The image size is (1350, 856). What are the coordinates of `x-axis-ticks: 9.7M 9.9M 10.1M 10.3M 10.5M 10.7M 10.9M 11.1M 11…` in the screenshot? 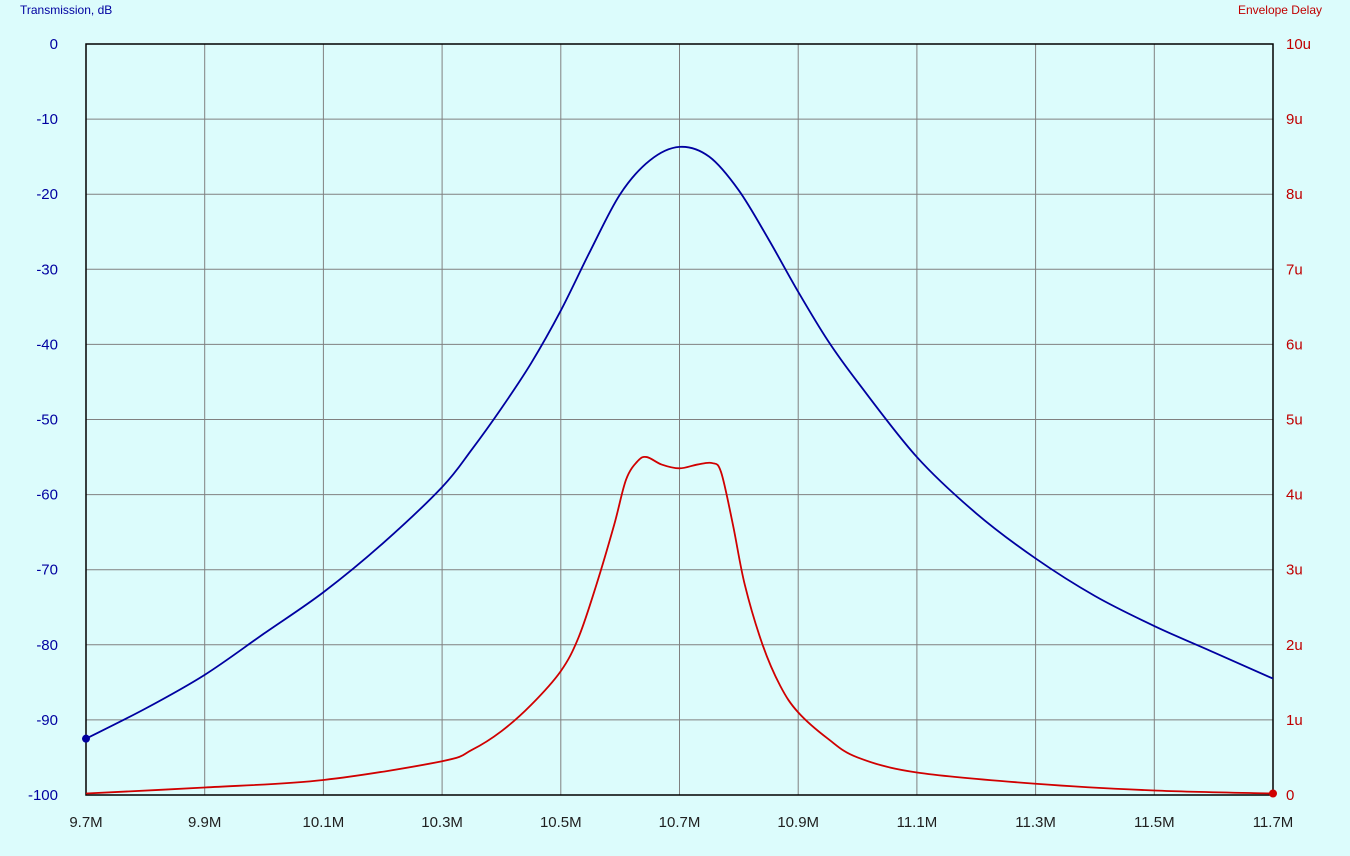 It's located at (681, 822).